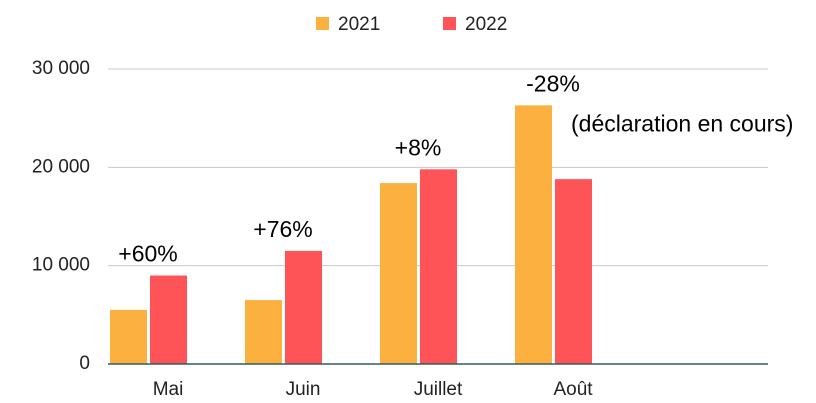 Image resolution: width=816 pixels, height=403 pixels. What do you see at coordinates (303, 389) in the screenshot?
I see `x-tick-label: Juin` at bounding box center [303, 389].